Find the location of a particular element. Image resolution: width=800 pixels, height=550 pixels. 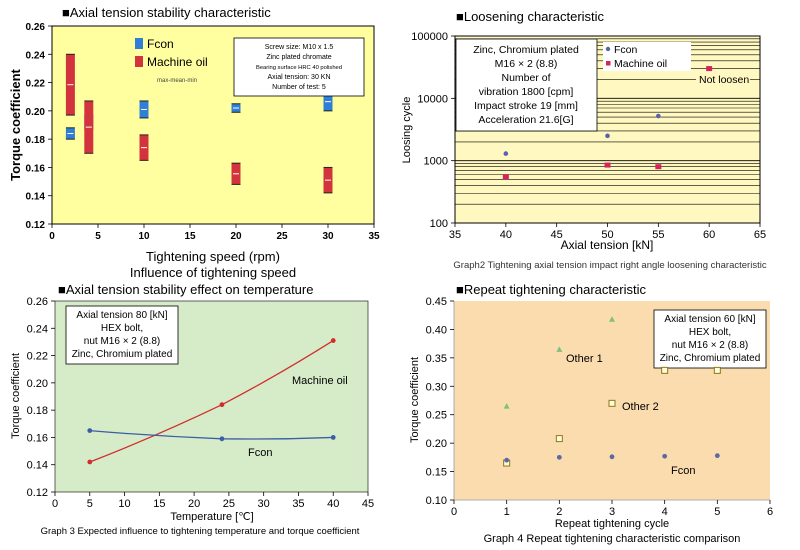

x-tick-label: 25 is located at coordinates (229, 504).